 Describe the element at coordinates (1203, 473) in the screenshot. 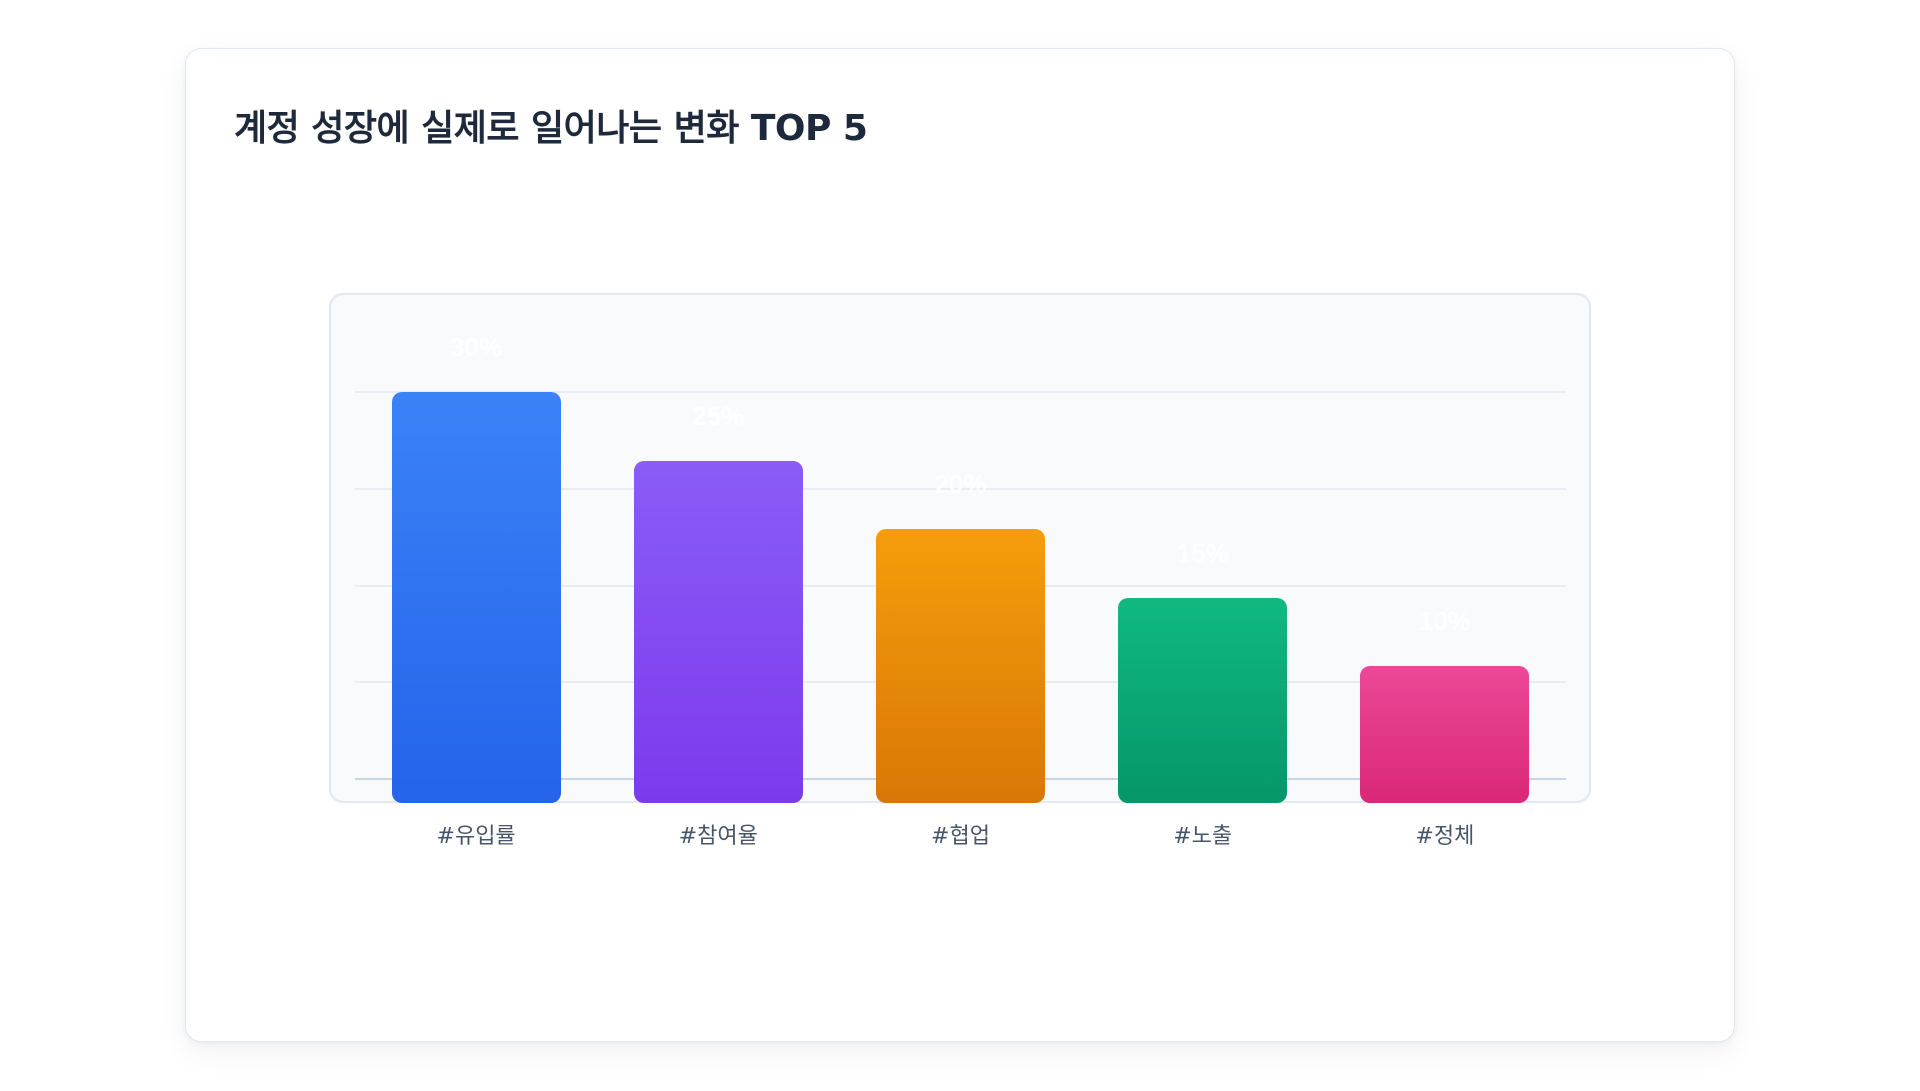

I see `bar-group: 15% #노출` at that location.